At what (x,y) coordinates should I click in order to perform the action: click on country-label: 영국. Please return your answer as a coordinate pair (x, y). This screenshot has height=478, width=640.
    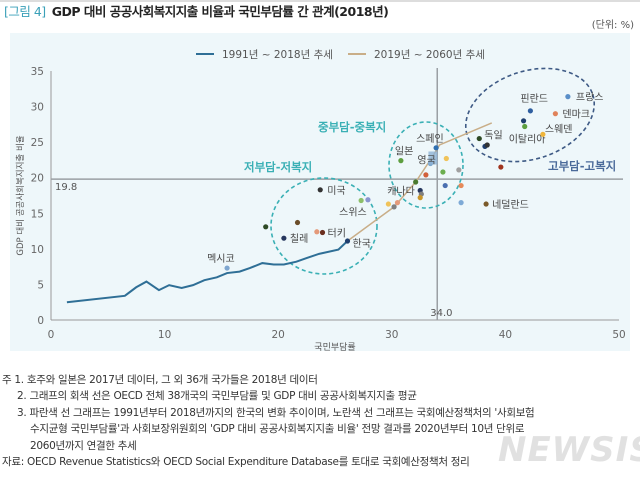
    Looking at the image, I should click on (426, 160).